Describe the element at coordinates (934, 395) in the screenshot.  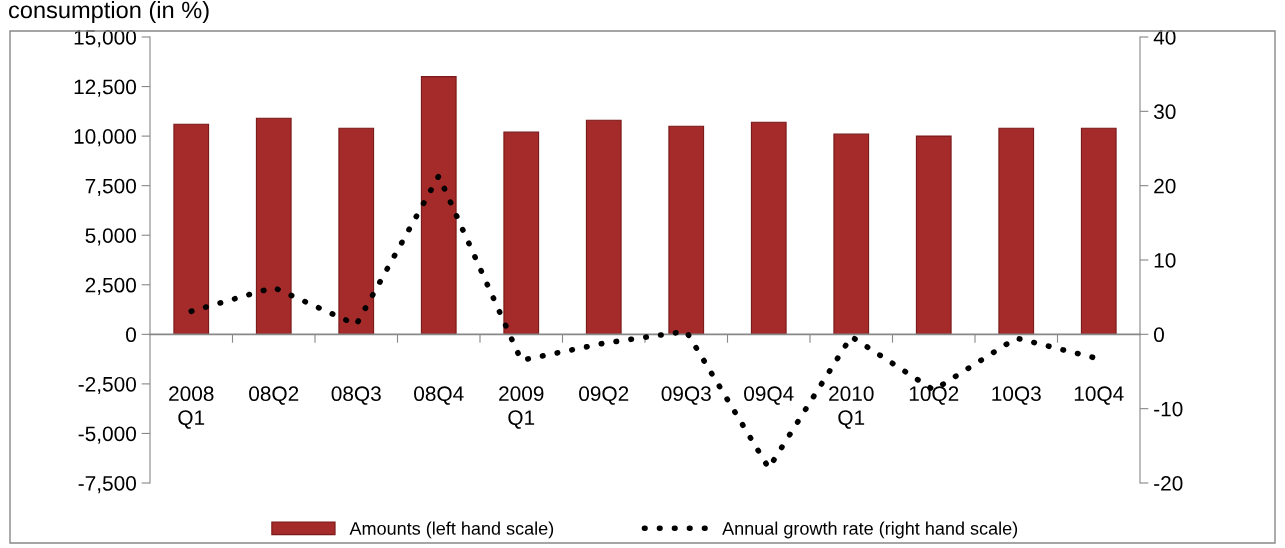
I see `x-tick-label: 10Q2` at that location.